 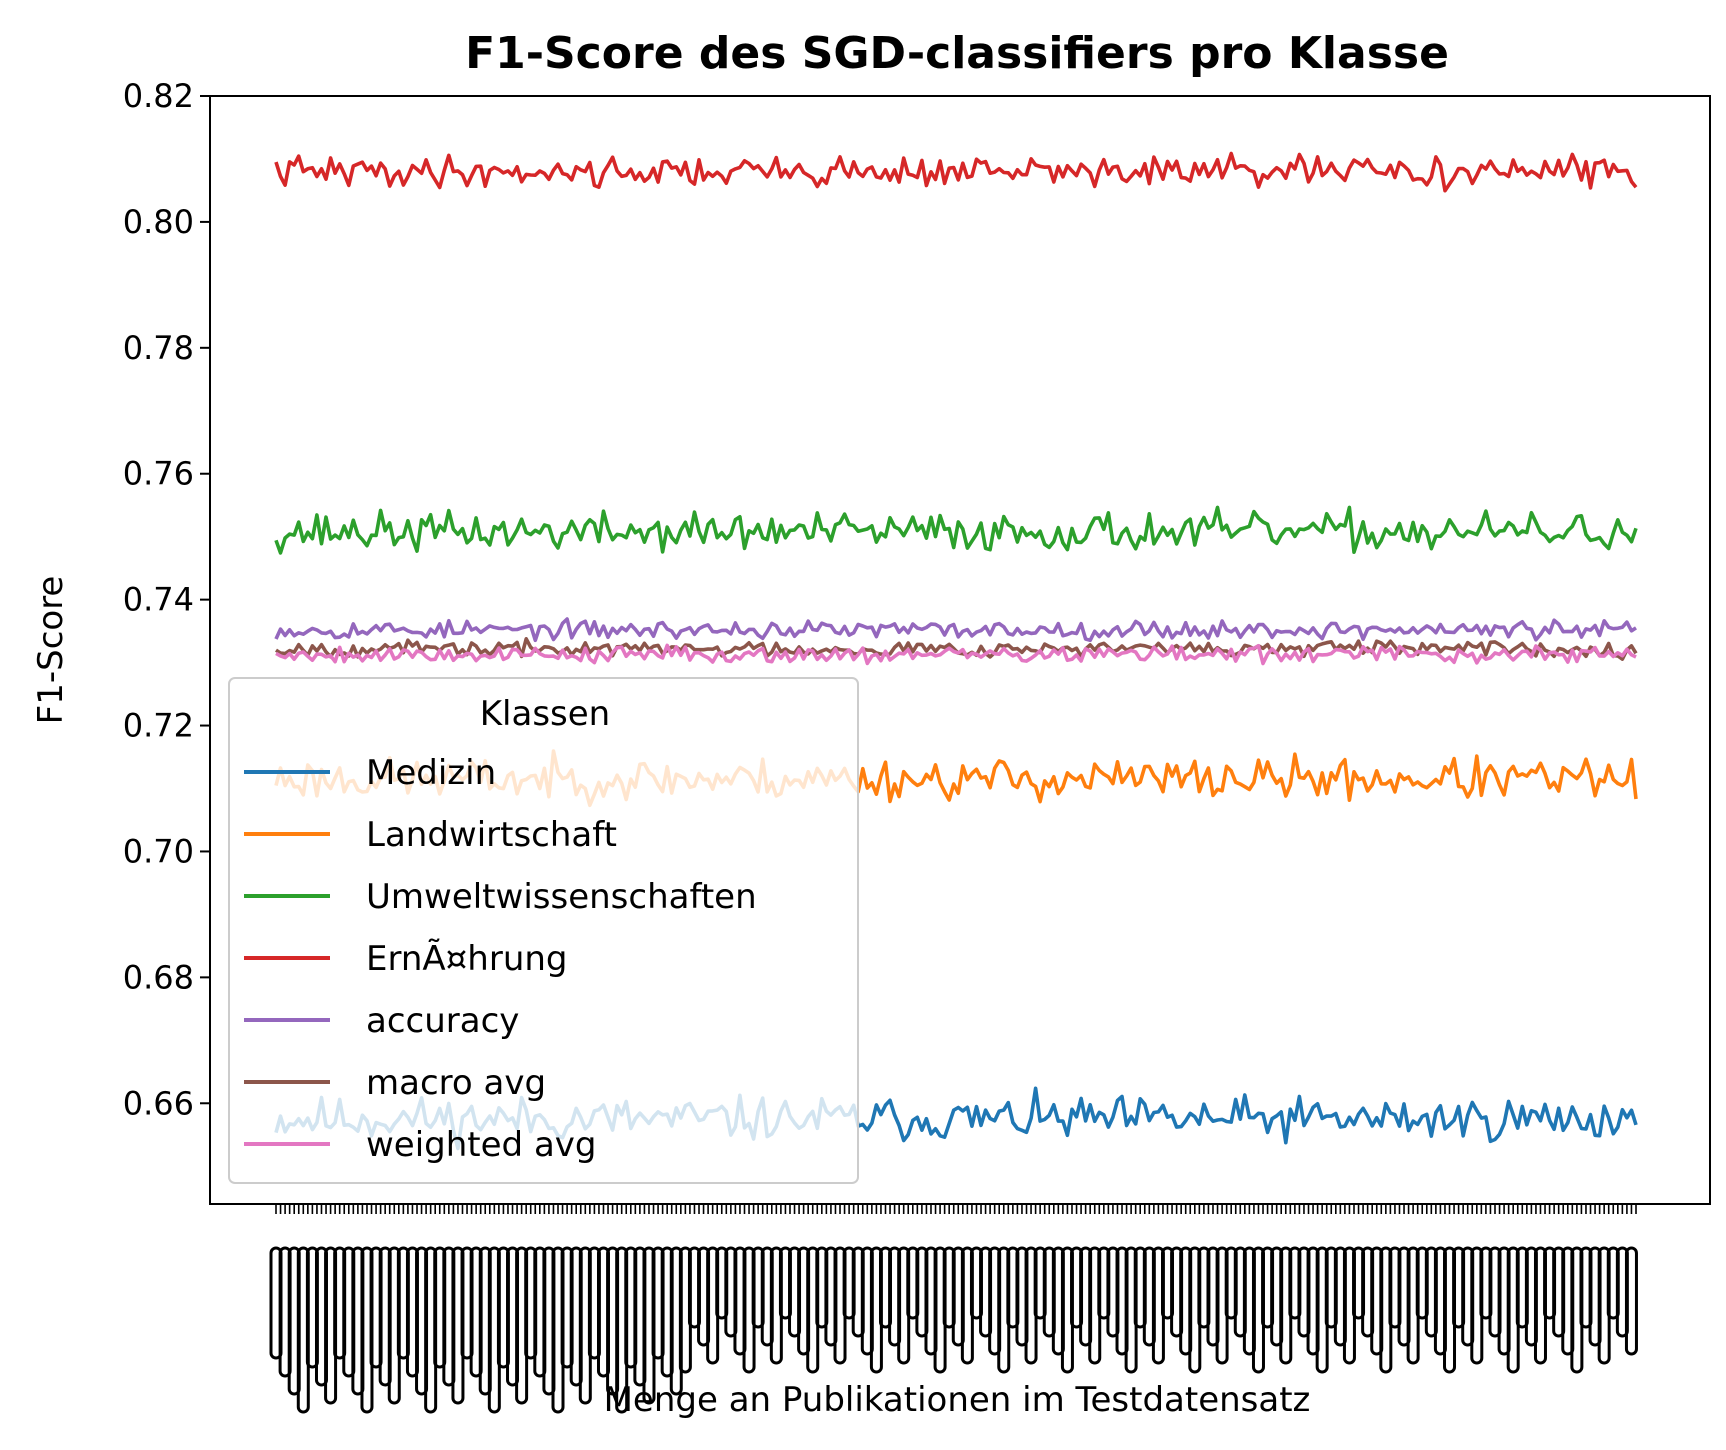 I want to click on y-tick-label: 0.66, so click(x=158, y=1103).